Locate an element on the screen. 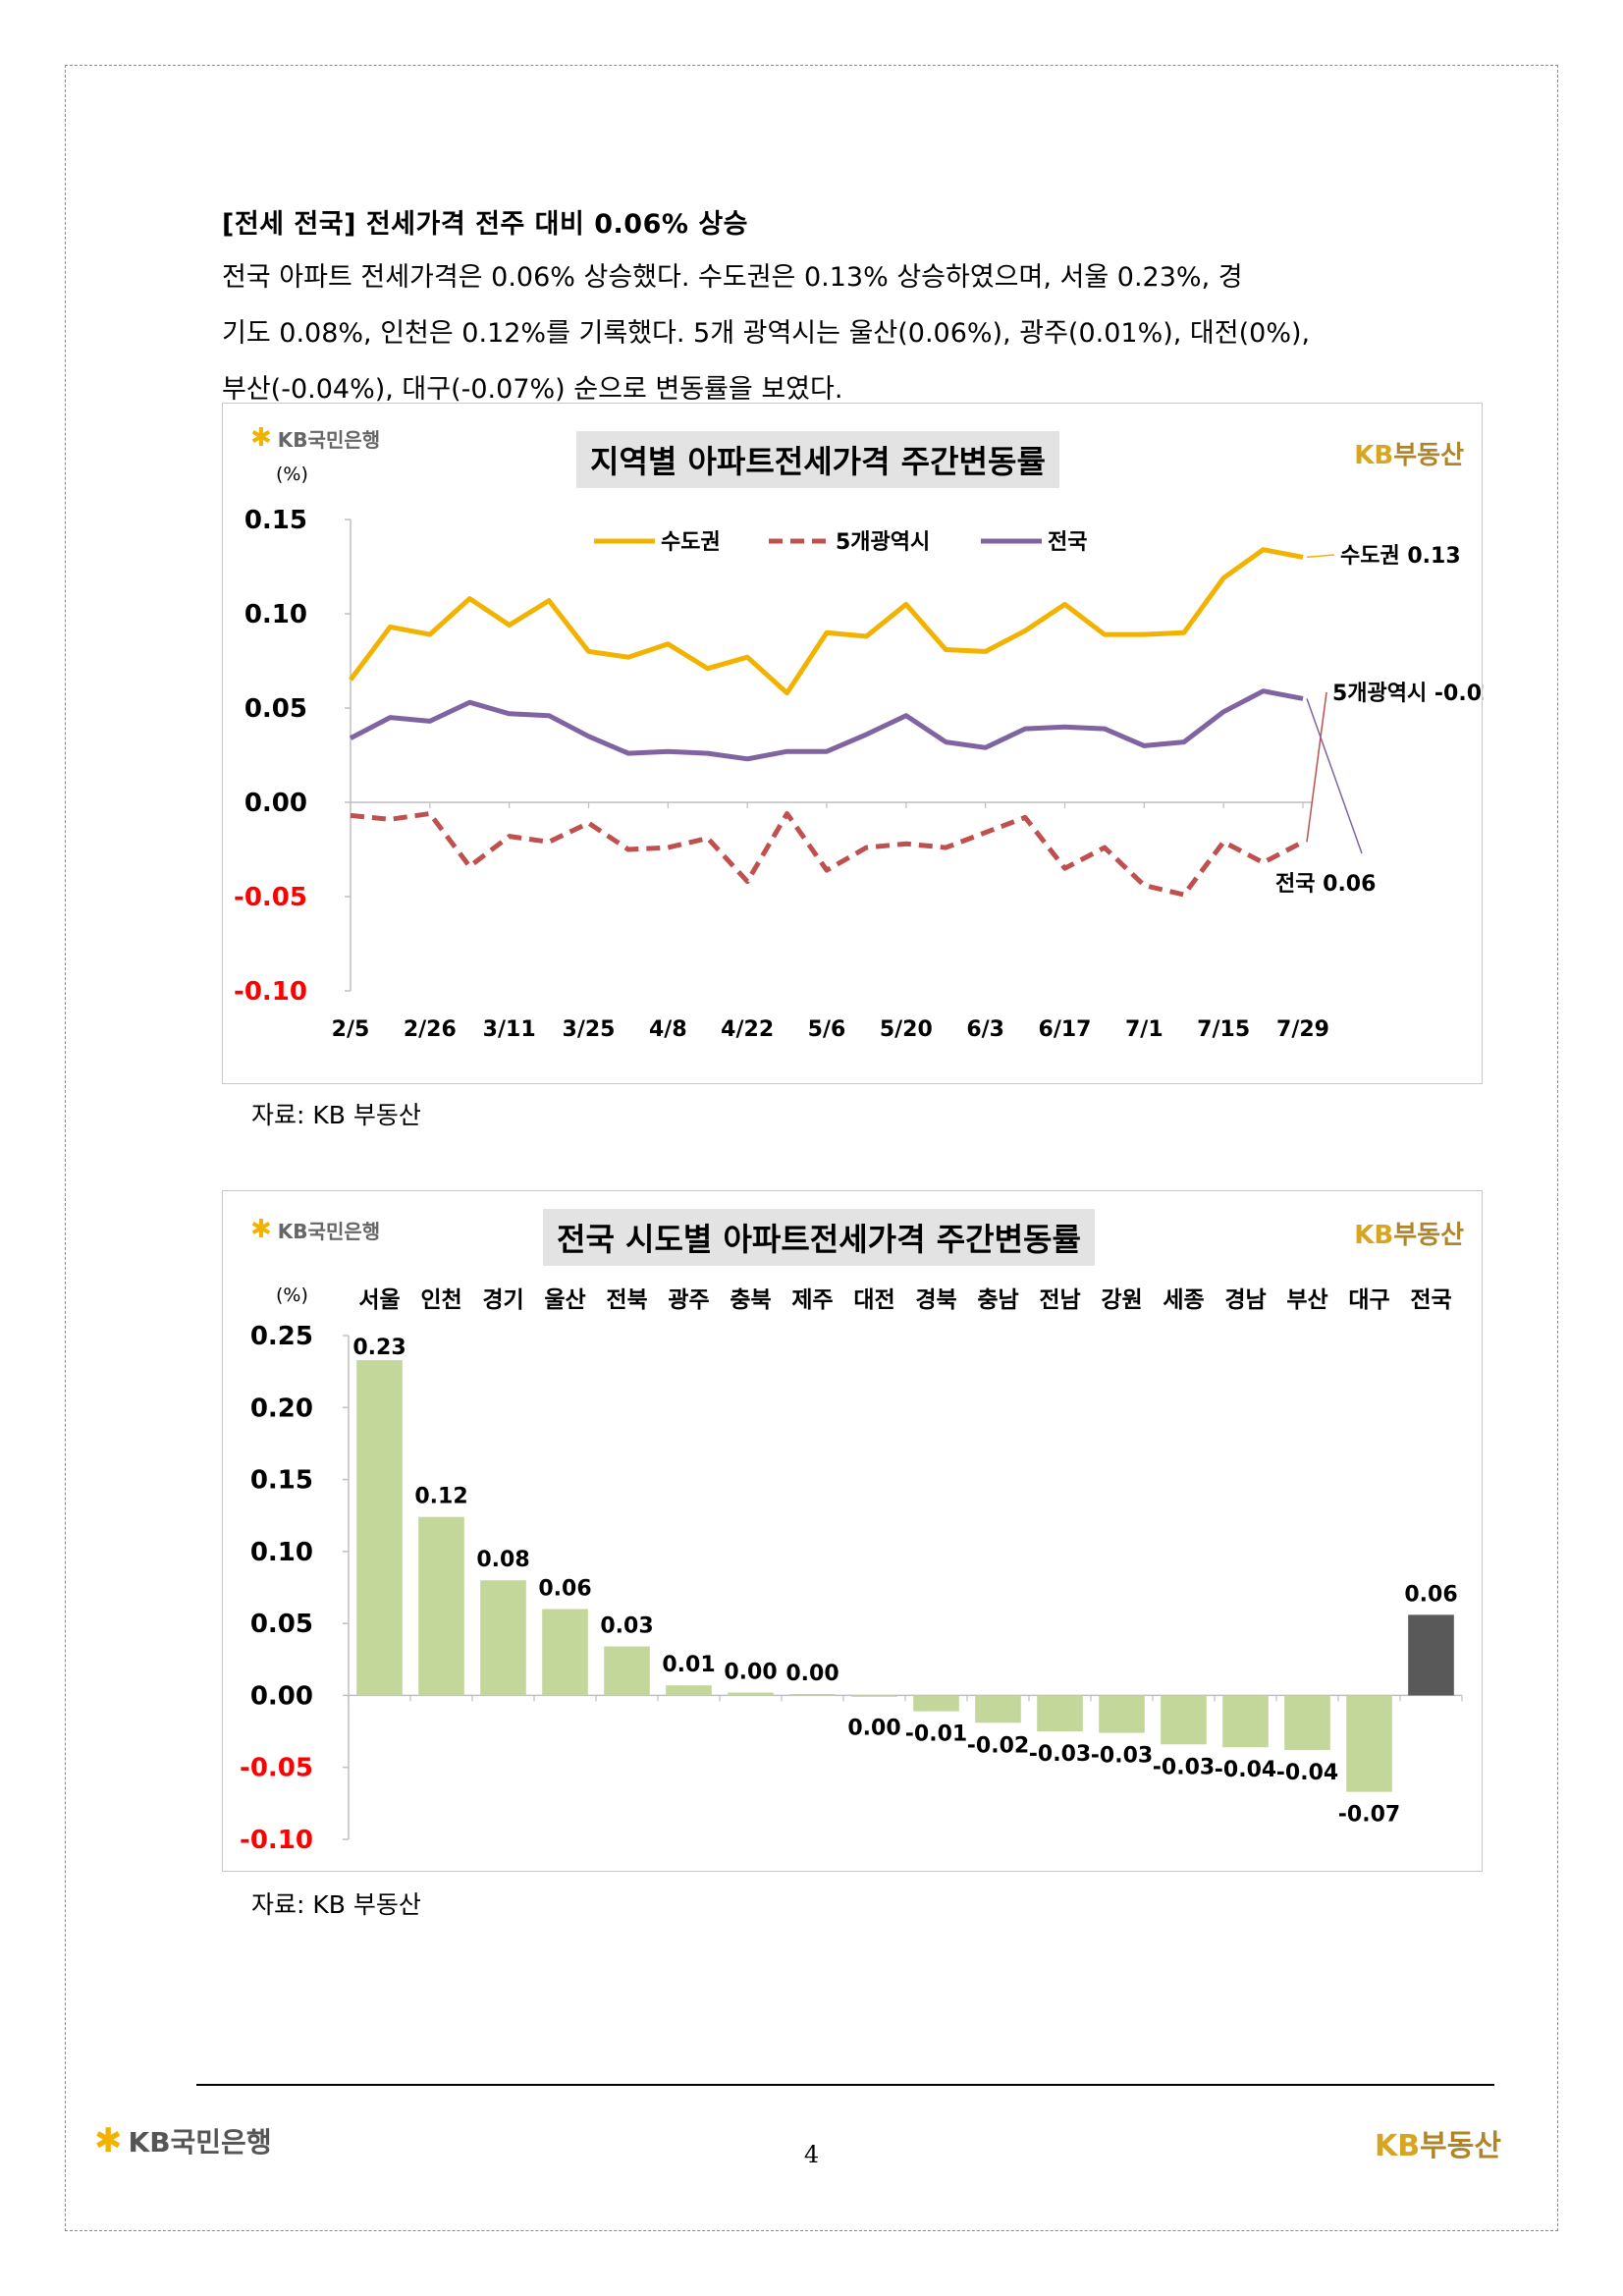 This screenshot has height=2296, width=1623. value-label: 0.23 is located at coordinates (379, 1348).